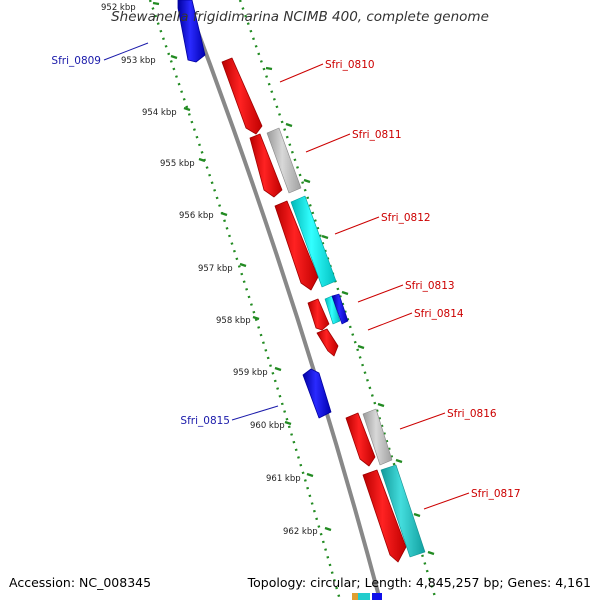  Describe the element at coordinates (118, 8) in the screenshot. I see `scale-label: 952 kbp` at that location.